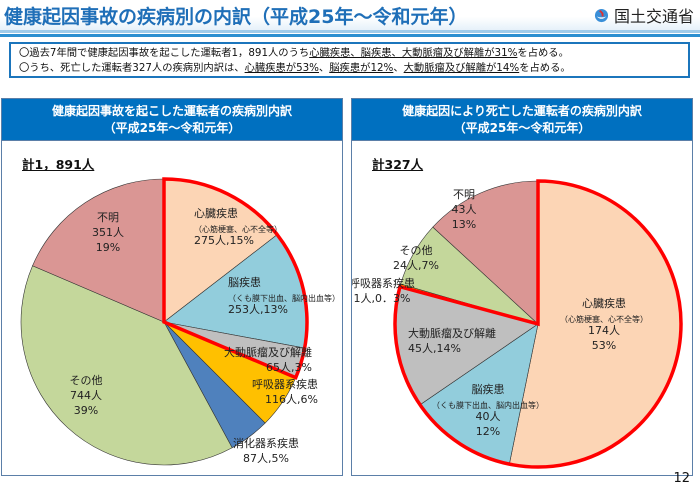 The height and width of the screenshot is (488, 700). I want to click on mlit-logo-icon, so click(601, 15).